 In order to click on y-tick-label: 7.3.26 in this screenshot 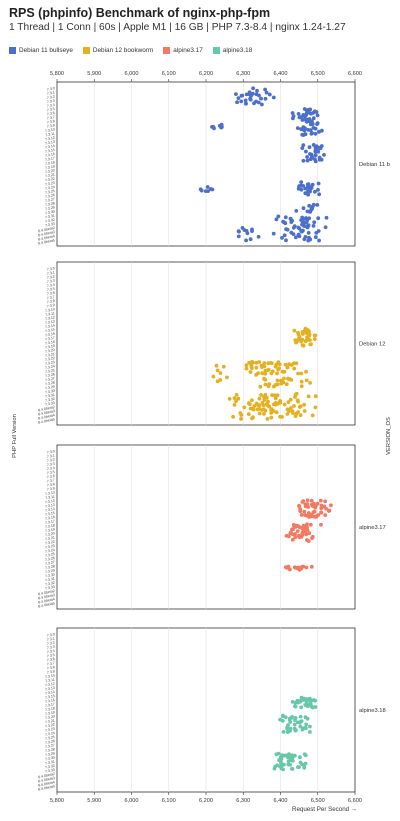, I will do `click(50, 375)`.